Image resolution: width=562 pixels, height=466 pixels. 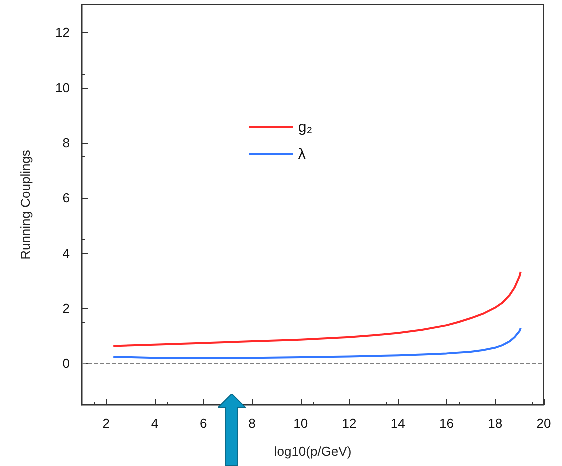 I want to click on x-tick-label: 16, so click(x=447, y=423).